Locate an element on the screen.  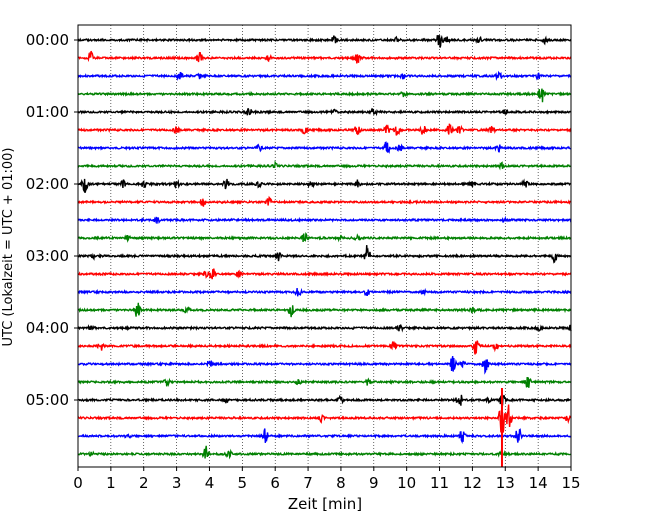
x-tick-label: 6 is located at coordinates (275, 483).